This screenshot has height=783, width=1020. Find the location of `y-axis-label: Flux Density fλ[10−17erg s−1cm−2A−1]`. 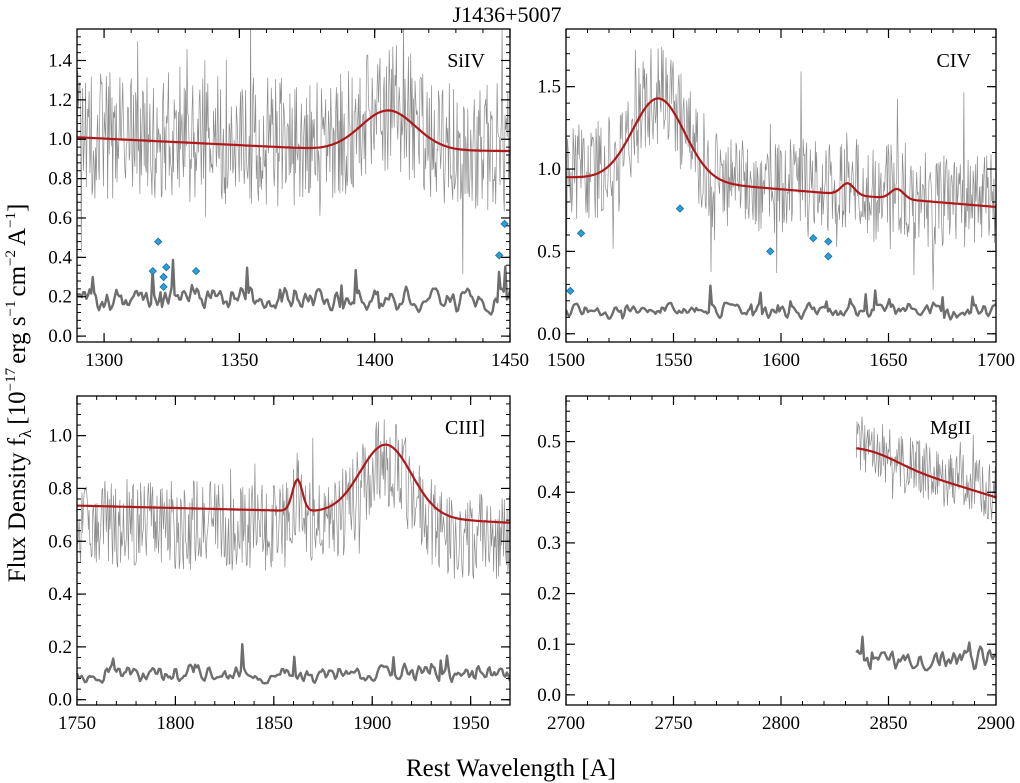

y-axis-label: Flux Density fλ[10−17erg s−1cm−2A−1] is located at coordinates (19, 393).